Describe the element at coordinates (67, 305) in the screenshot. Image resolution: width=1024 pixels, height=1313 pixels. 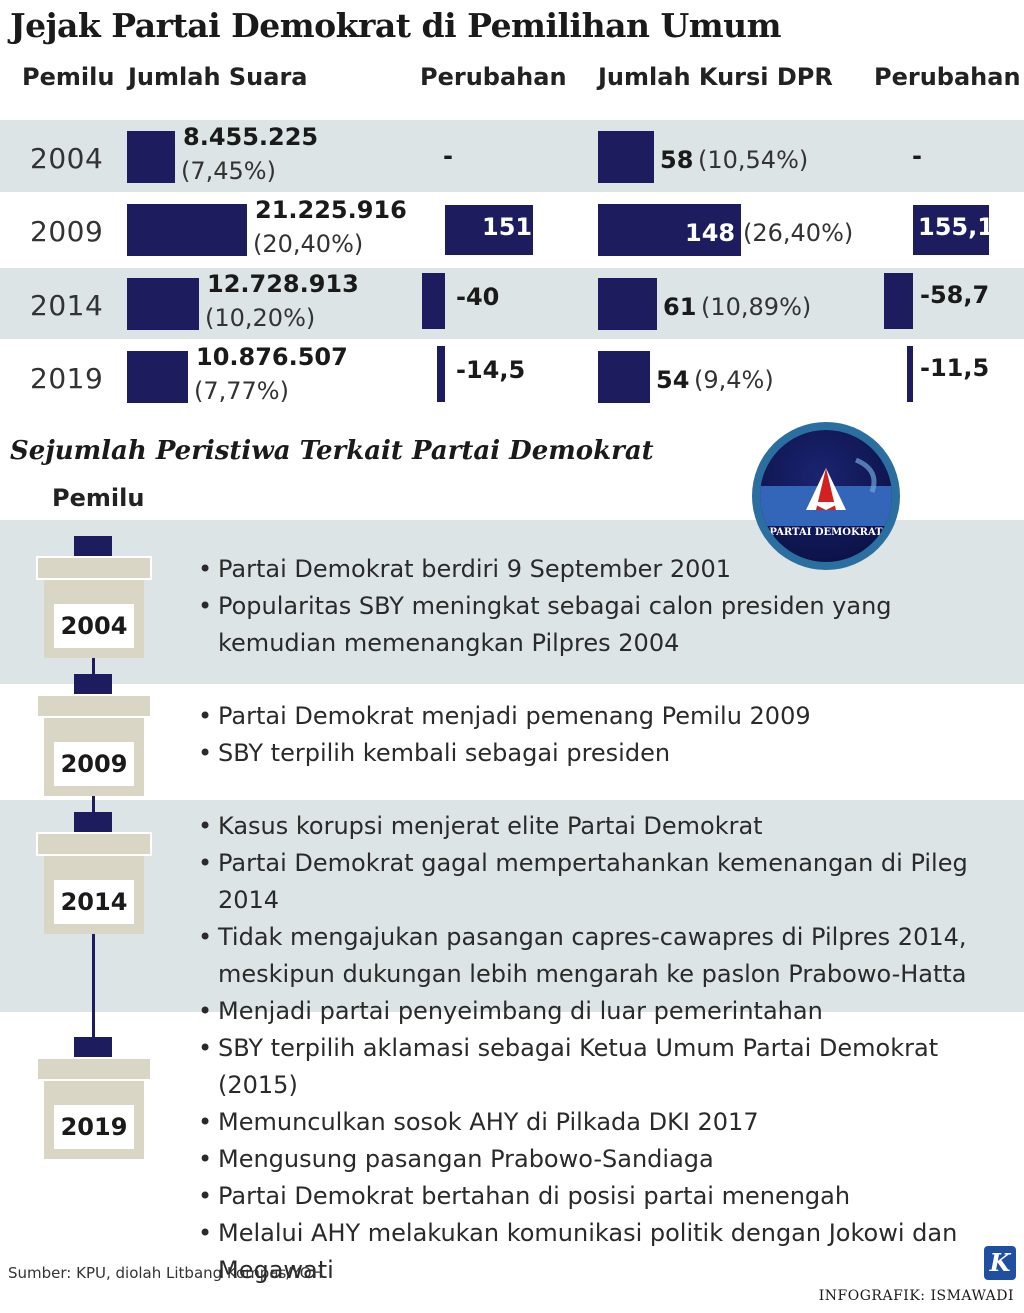
I see `year-label: 2014` at that location.